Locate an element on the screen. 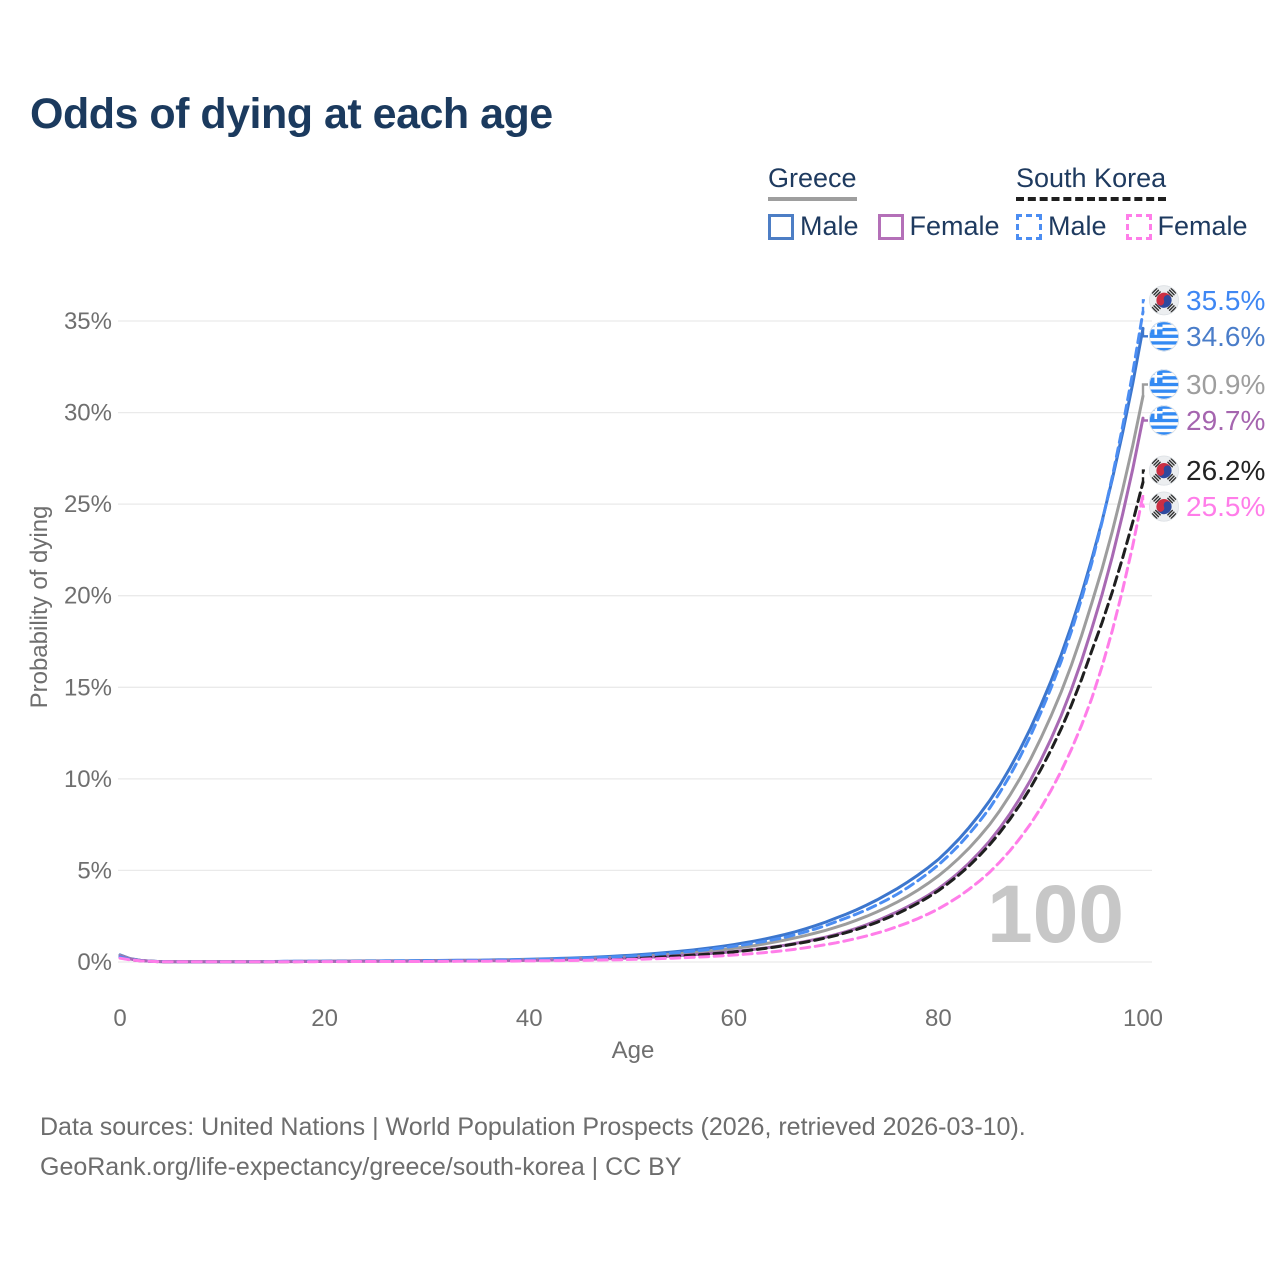 Image resolution: width=1280 pixels, height=1280 pixels. legend-item-greece-male: Male is located at coordinates (813, 226).